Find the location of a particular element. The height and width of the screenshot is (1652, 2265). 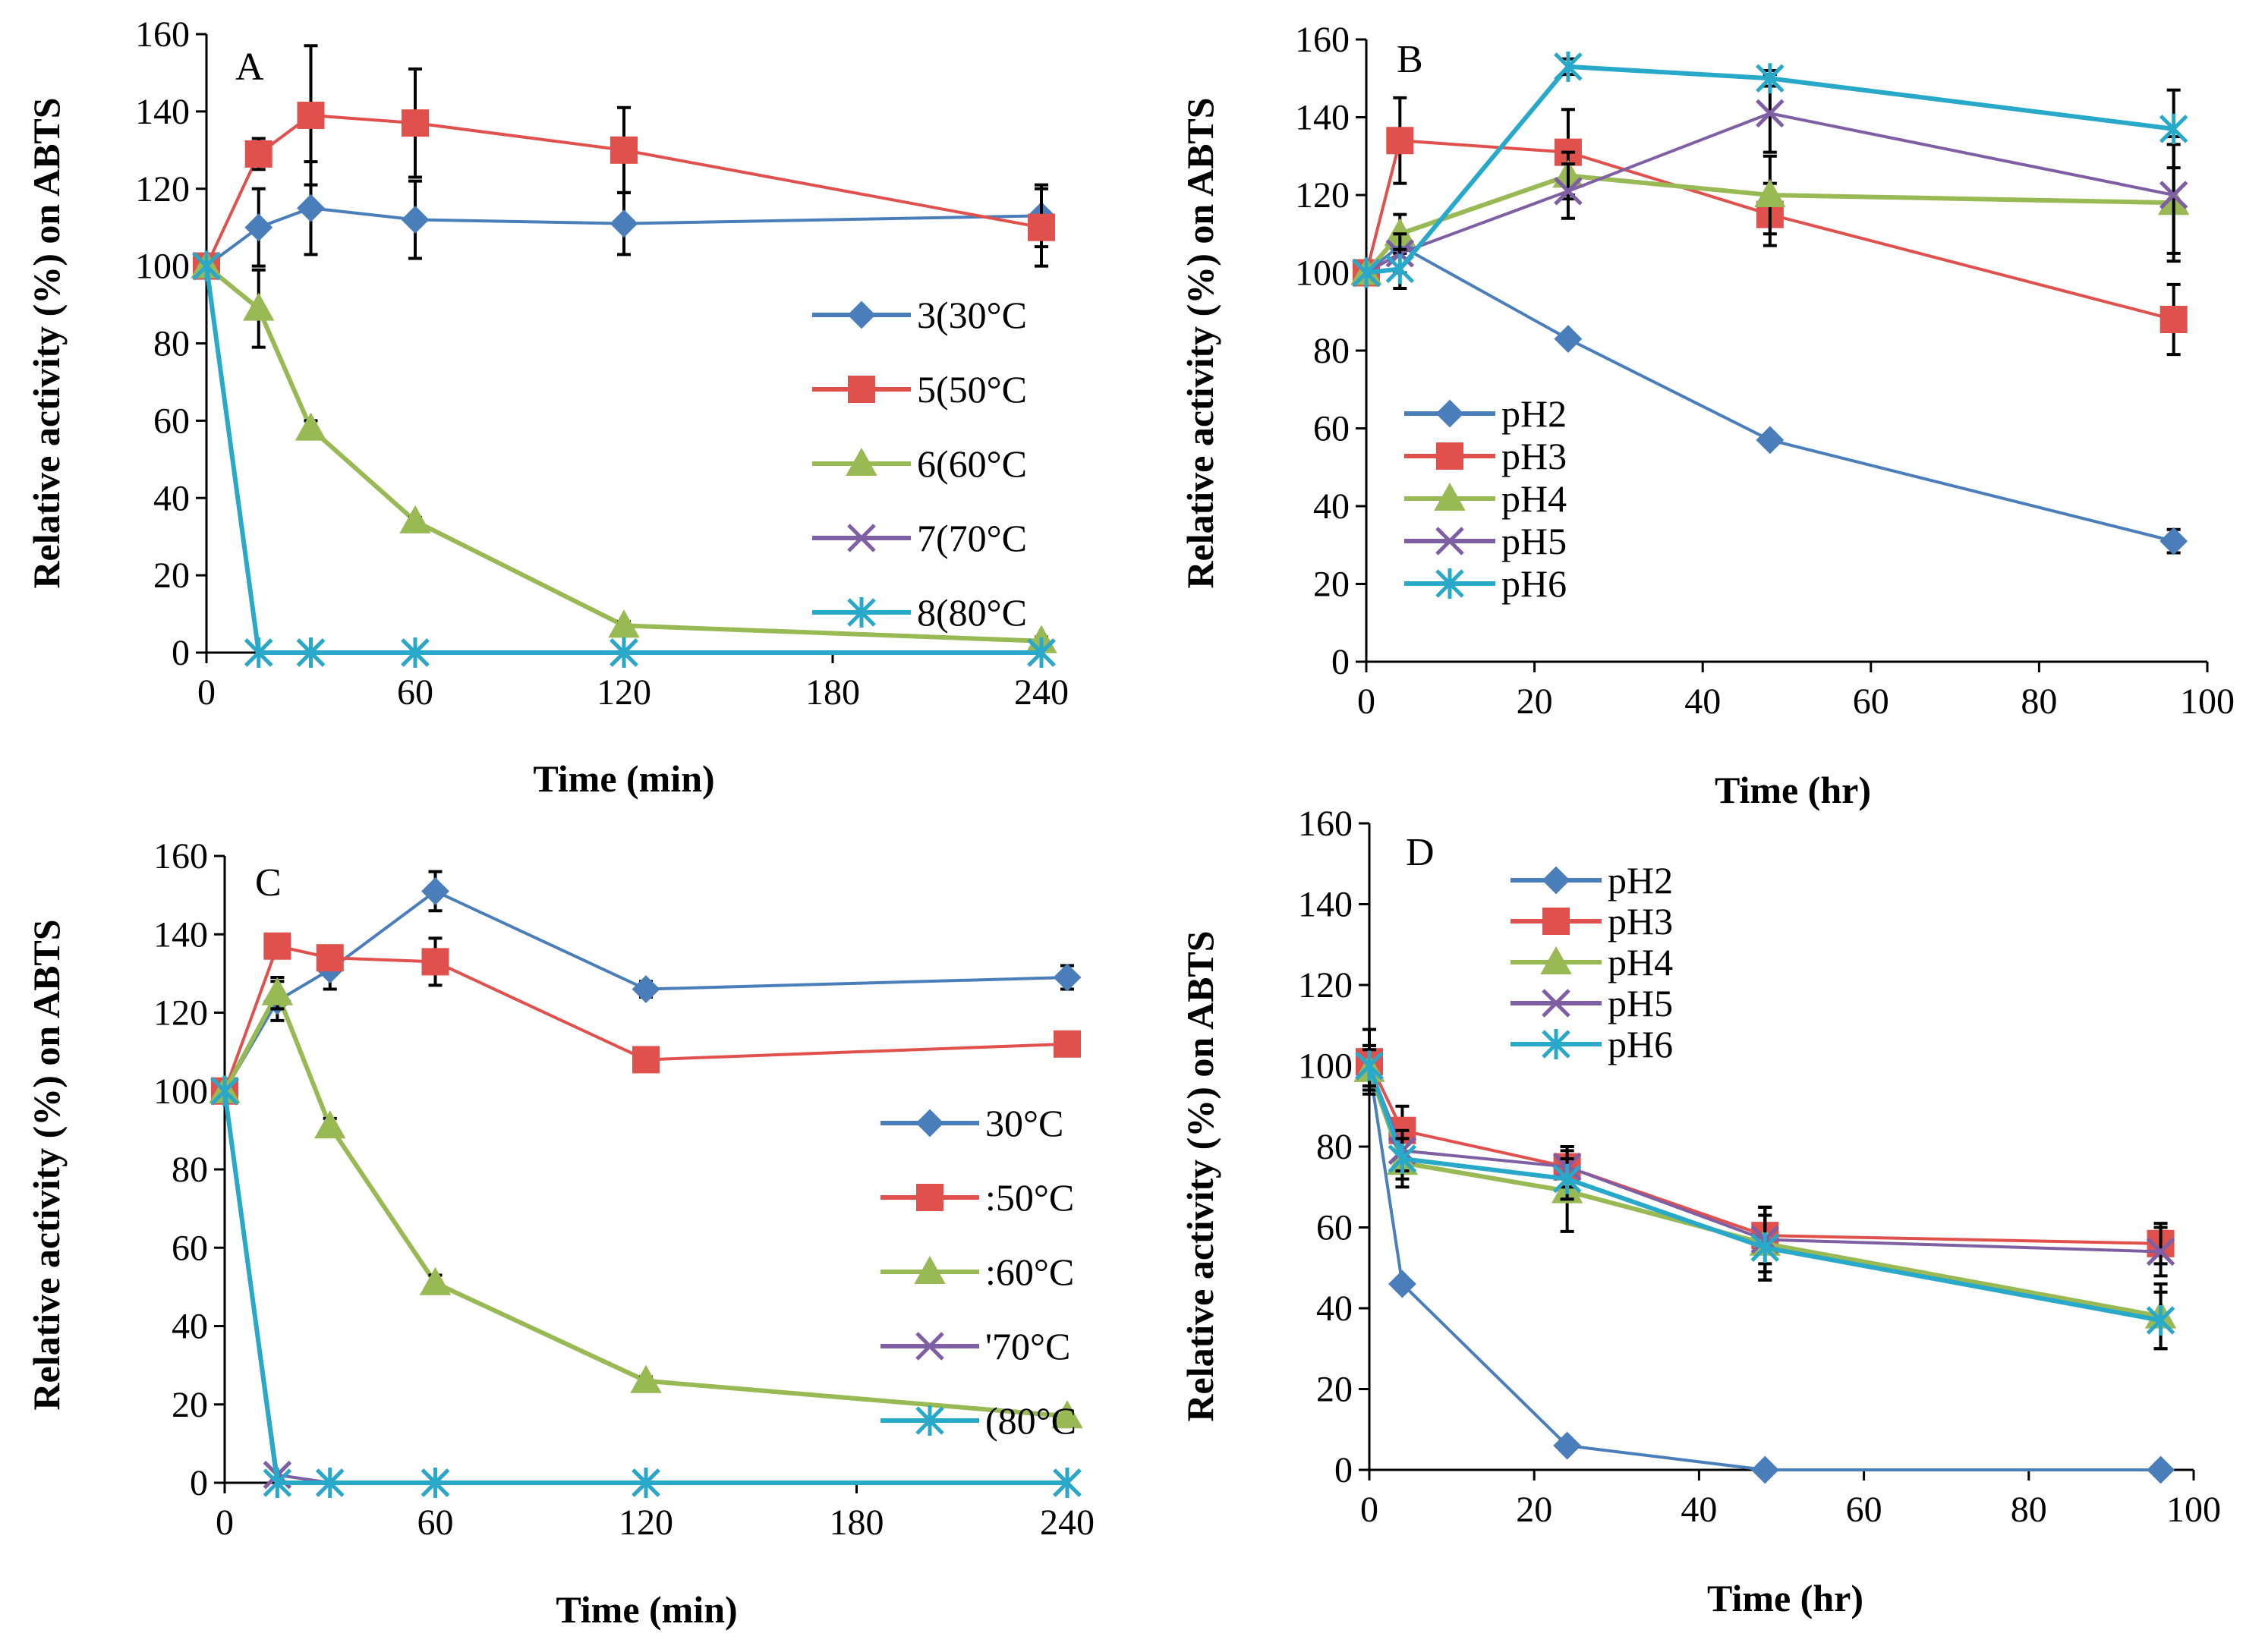

y-tick-label: 20 is located at coordinates (1331, 585).